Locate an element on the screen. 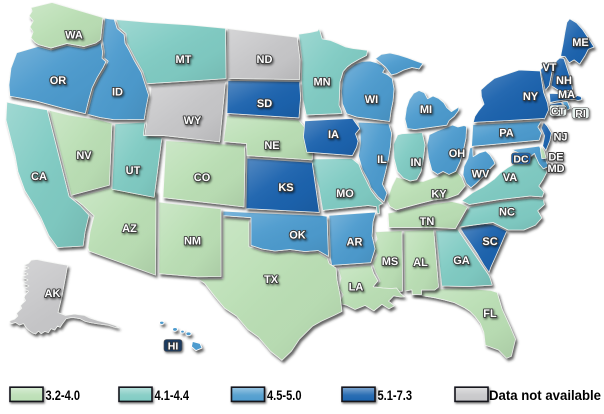 The width and height of the screenshot is (604, 414). svg-text: MI is located at coordinates (426, 110).